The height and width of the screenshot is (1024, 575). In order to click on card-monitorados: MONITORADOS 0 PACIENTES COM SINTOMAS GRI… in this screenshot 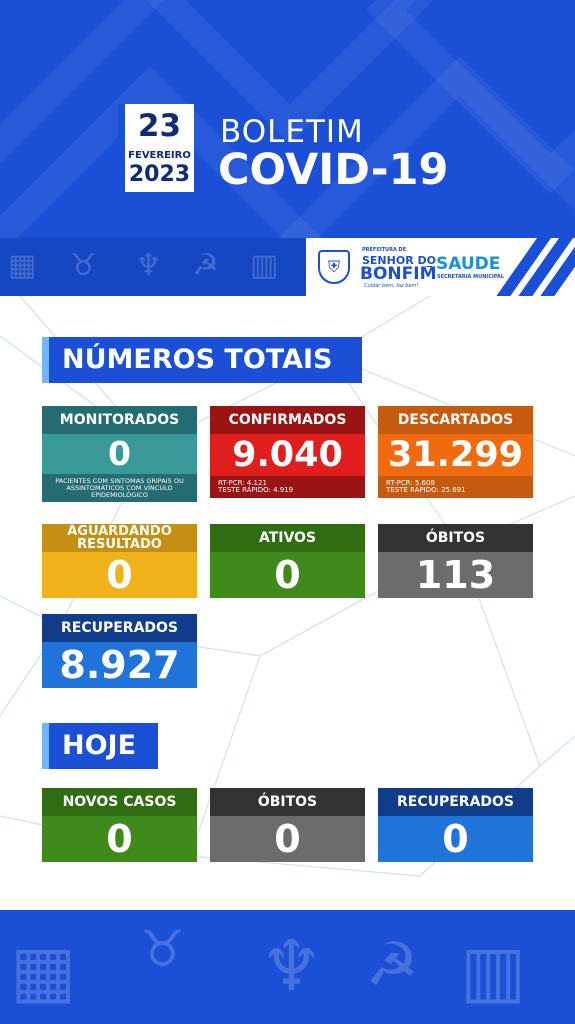, I will do `click(119, 454)`.